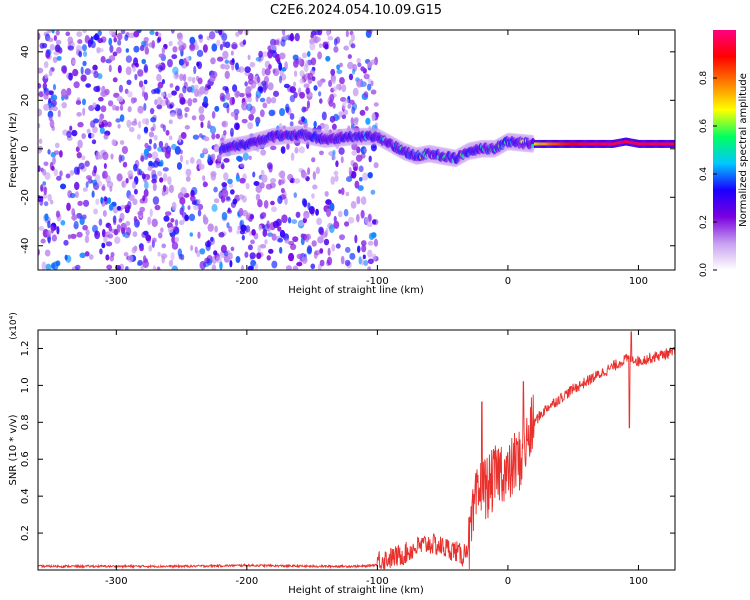 The image size is (750, 600). Describe the element at coordinates (25, 385) in the screenshot. I see `y-tick-label: 1.0` at that location.